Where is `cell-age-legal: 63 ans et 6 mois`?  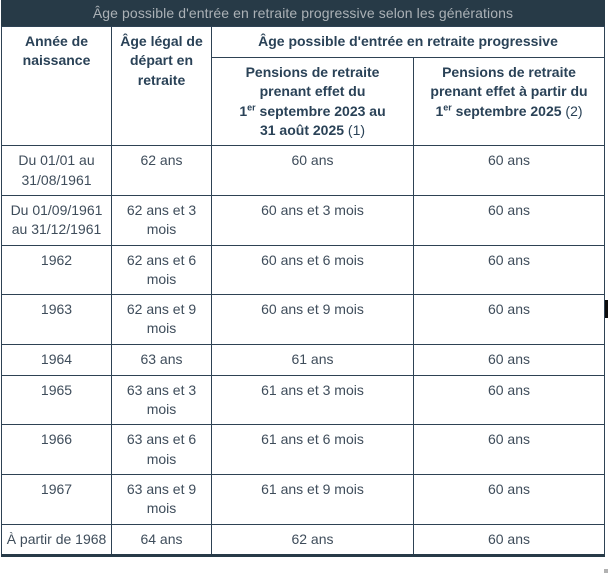 cell-age-legal: 63 ans et 6 mois is located at coordinates (161, 449).